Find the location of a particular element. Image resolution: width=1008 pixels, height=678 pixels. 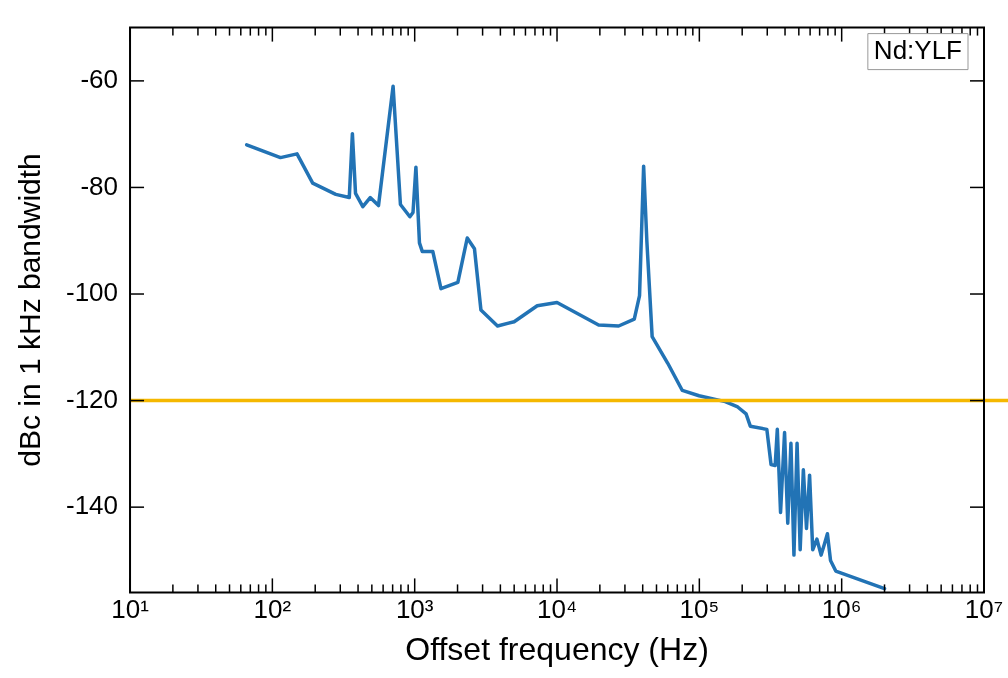

y-tick-label: -100 is located at coordinates (92, 292).